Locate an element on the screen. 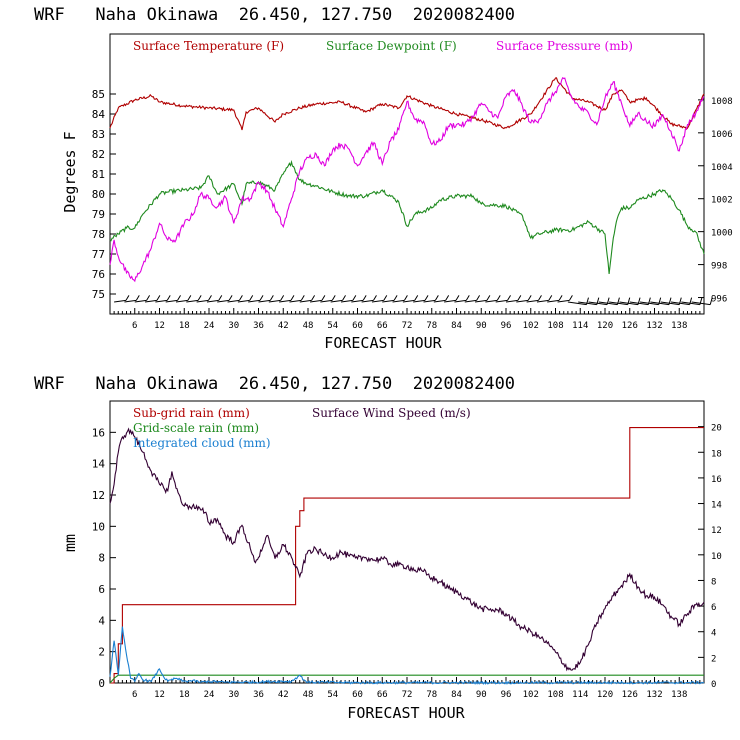 This screenshot has width=740, height=740. panel2-y-tick-label: 16 is located at coordinates (98, 432).